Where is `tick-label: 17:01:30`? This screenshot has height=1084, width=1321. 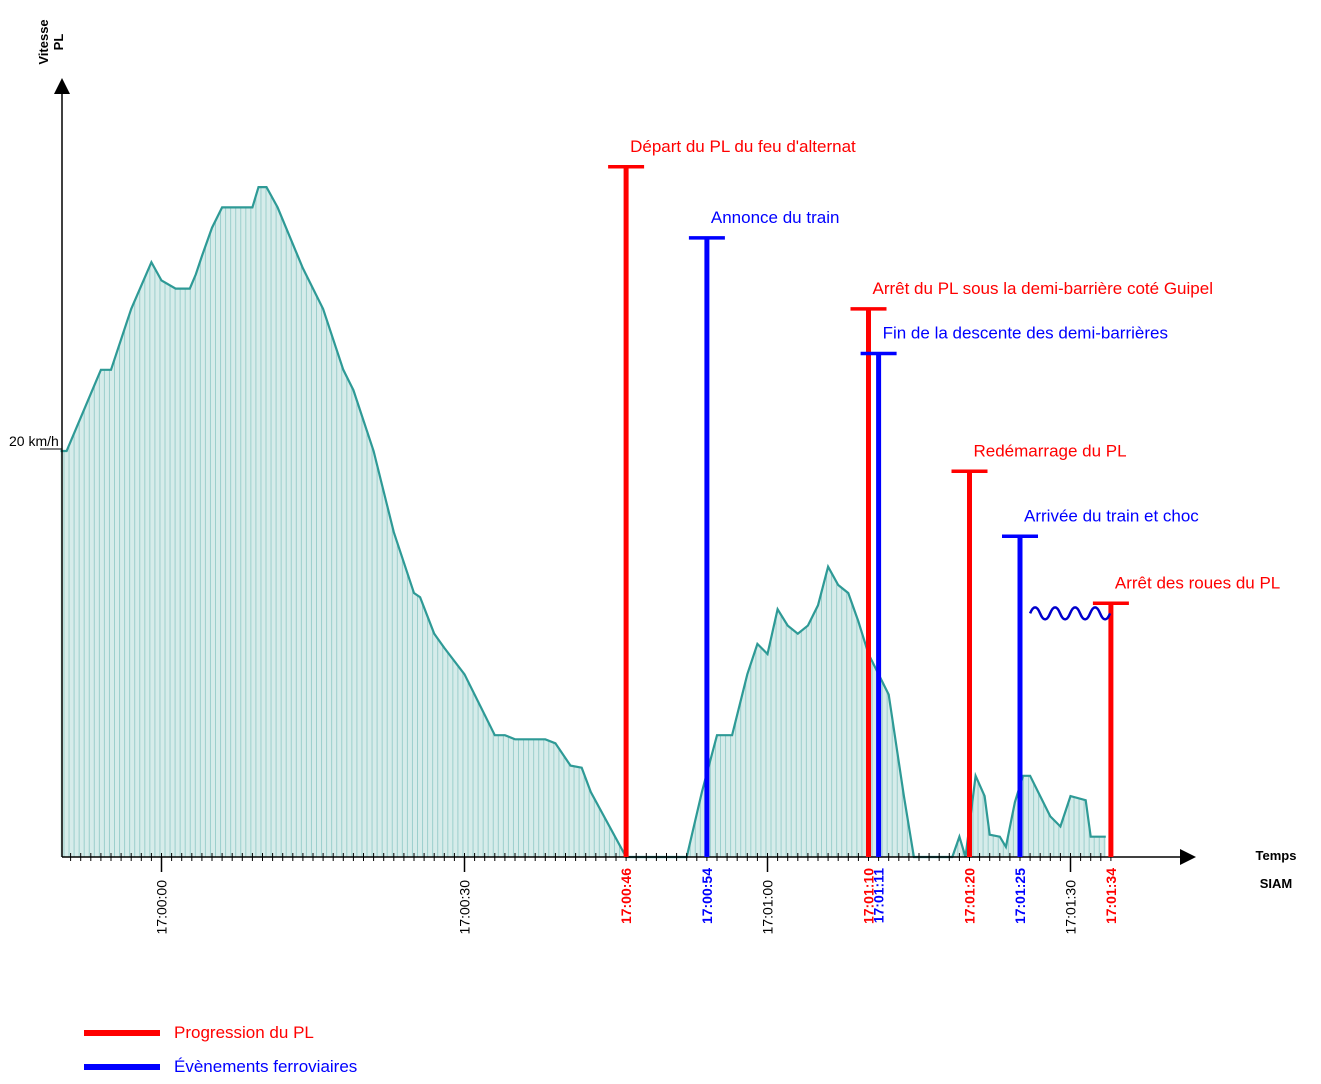 tick-label: 17:01:30 is located at coordinates (1071, 907).